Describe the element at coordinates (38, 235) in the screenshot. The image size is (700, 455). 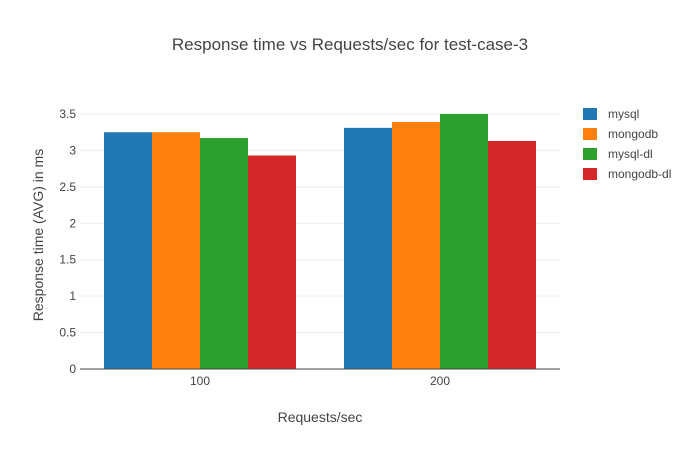
I see `y-axis-title: Response time (AVG) in ms` at that location.